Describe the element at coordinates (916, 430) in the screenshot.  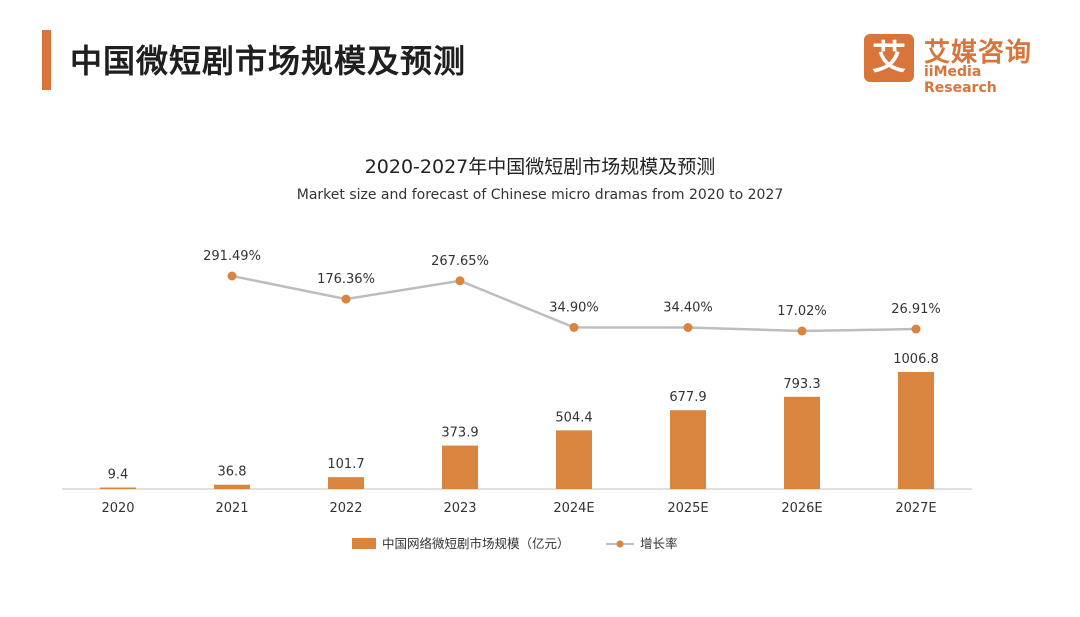
I see `bar-2027E` at that location.